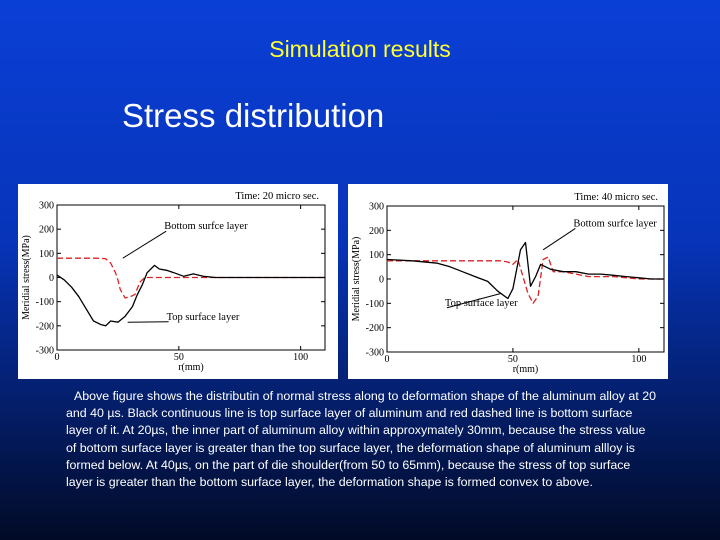 Image resolution: width=720 pixels, height=540 pixels. What do you see at coordinates (253, 115) in the screenshot?
I see `slide-subtitle: Stress distribution` at bounding box center [253, 115].